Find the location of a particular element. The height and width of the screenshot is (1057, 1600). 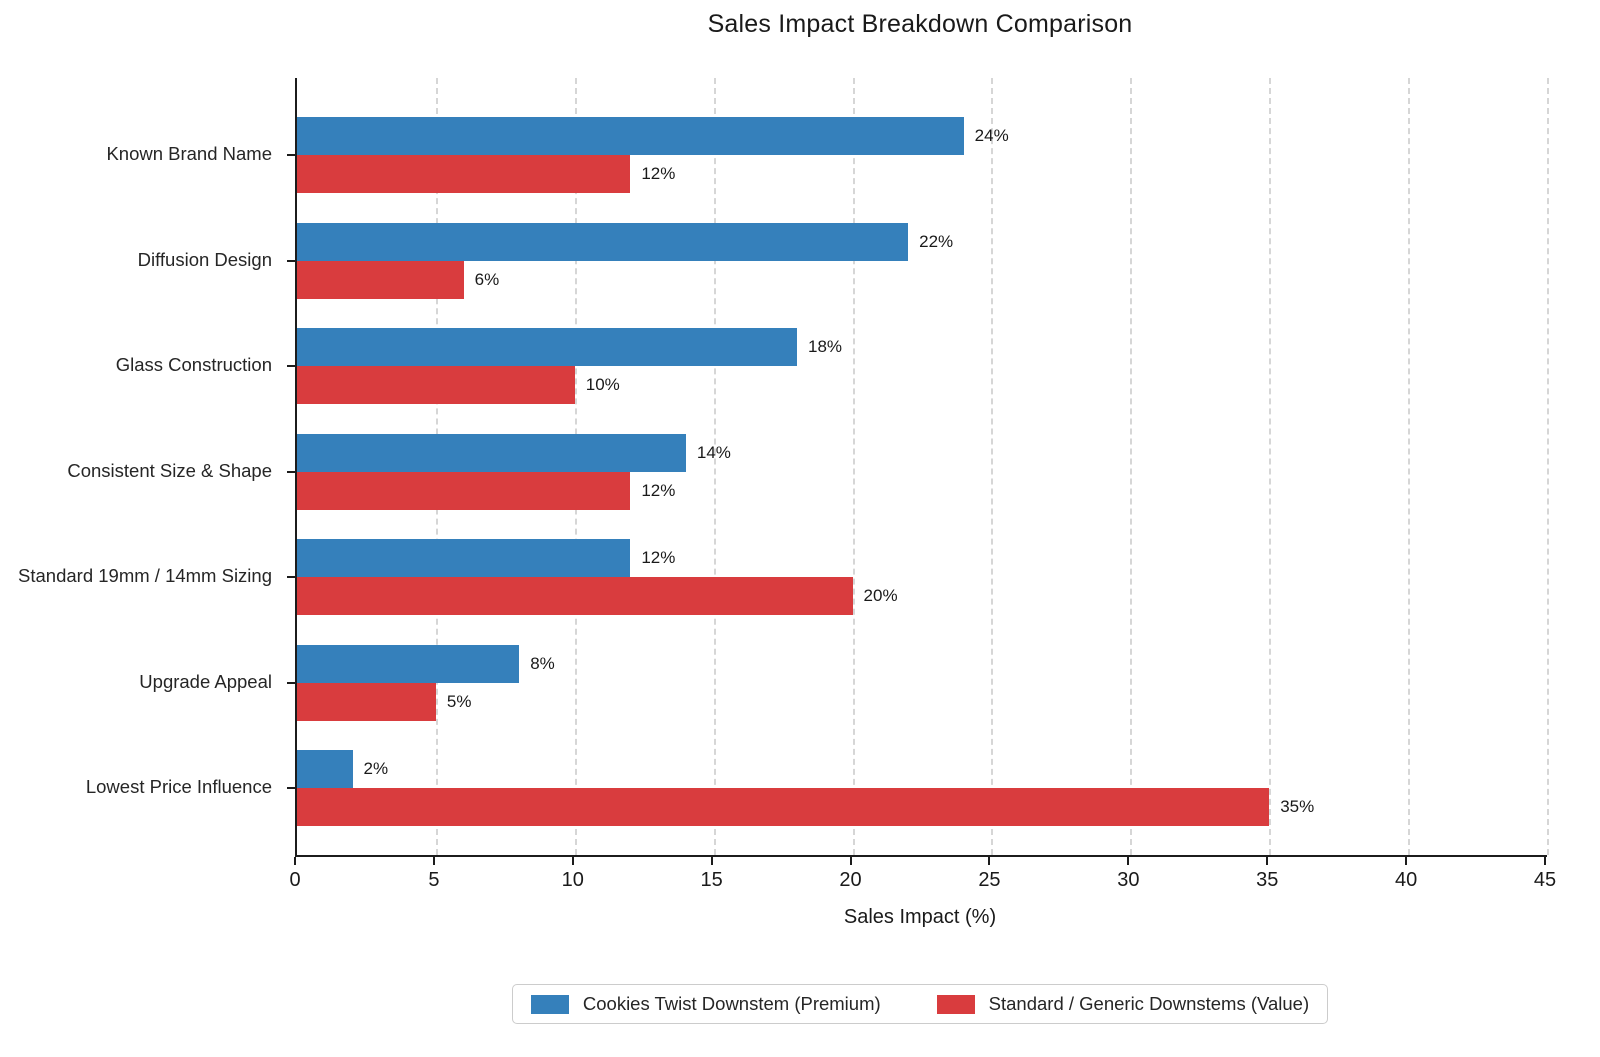

chart-title: Sales Impact Breakdown Comparison is located at coordinates (920, 24).